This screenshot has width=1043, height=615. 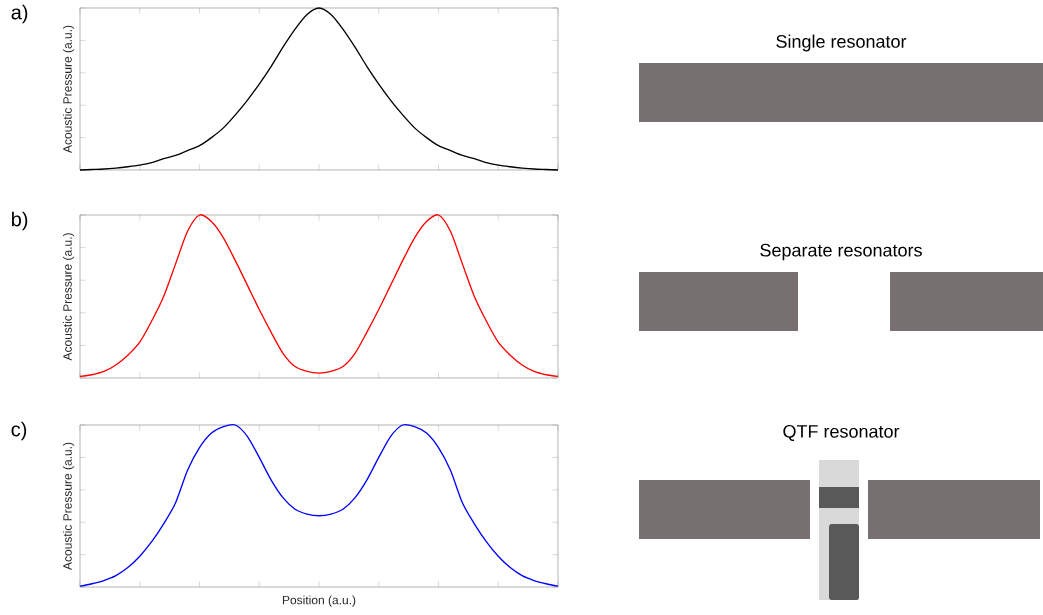 What do you see at coordinates (19, 431) in the screenshot?
I see `chart-title: c)` at bounding box center [19, 431].